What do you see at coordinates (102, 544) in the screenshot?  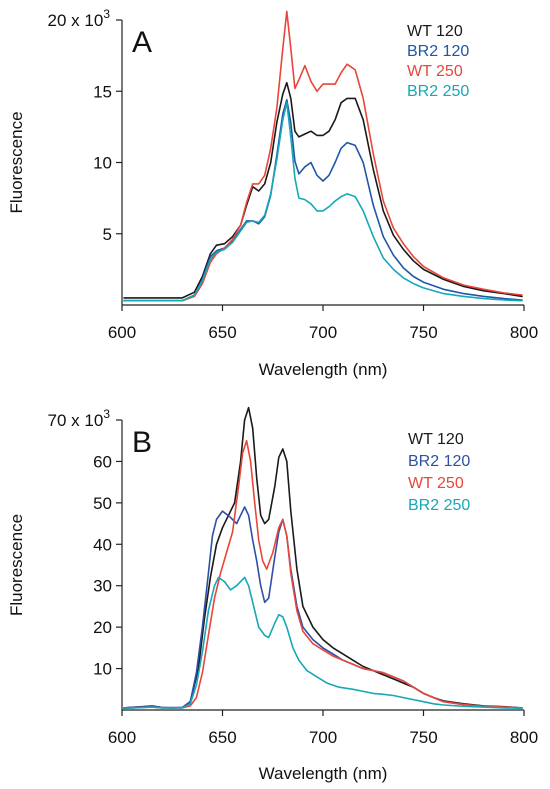 I see `y-tick-label: 40` at bounding box center [102, 544].